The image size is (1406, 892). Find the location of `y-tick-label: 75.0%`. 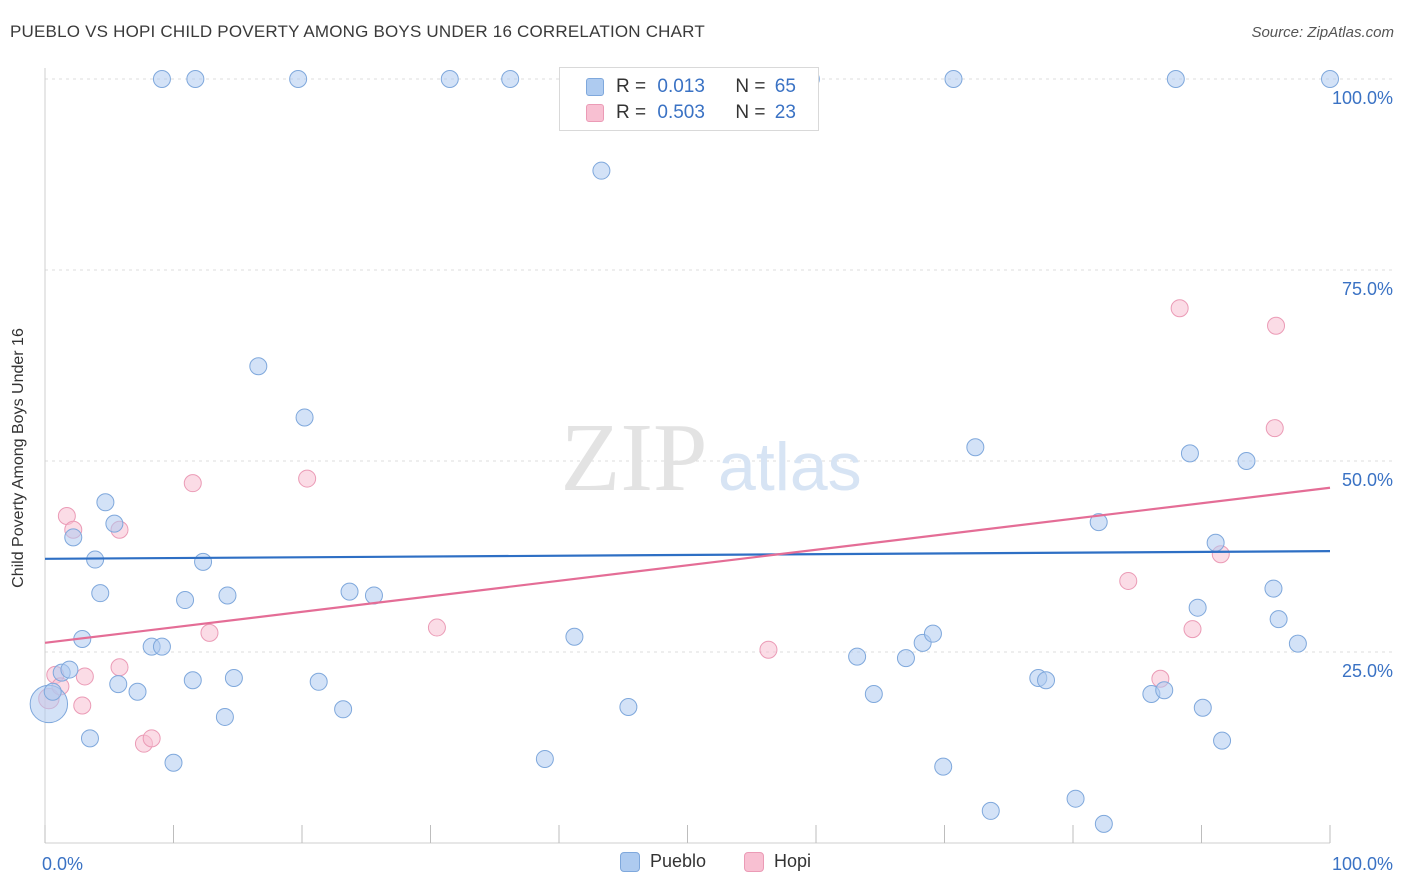

y-tick-label: 75.0% is located at coordinates (1367, 289).